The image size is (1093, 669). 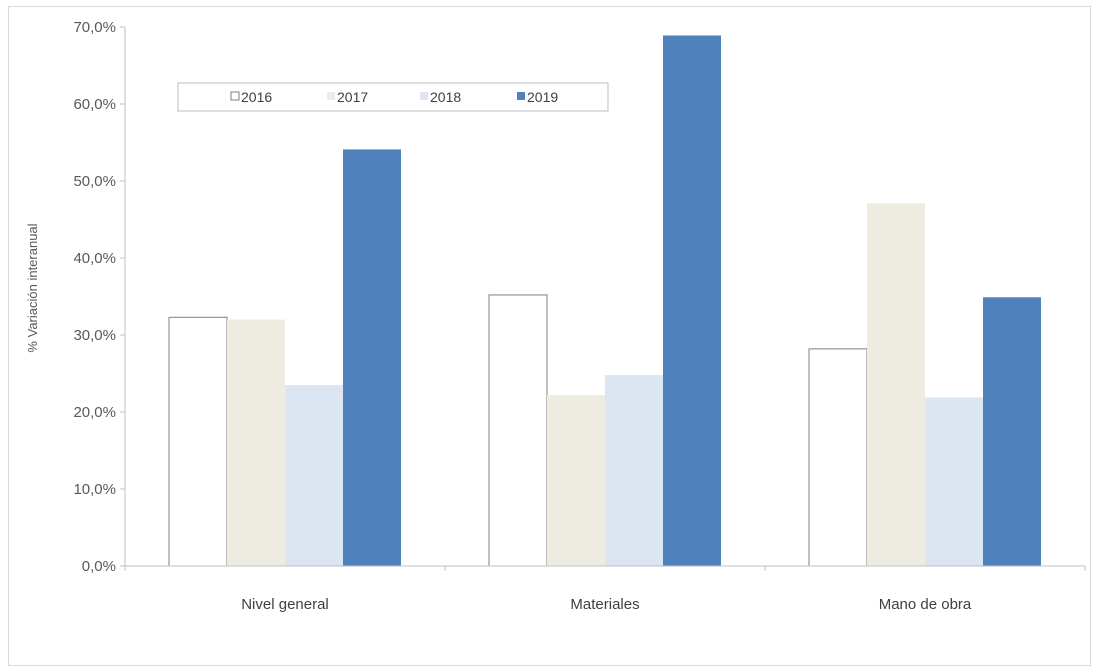 I want to click on x-tick-label: Nivel general, so click(x=285, y=604).